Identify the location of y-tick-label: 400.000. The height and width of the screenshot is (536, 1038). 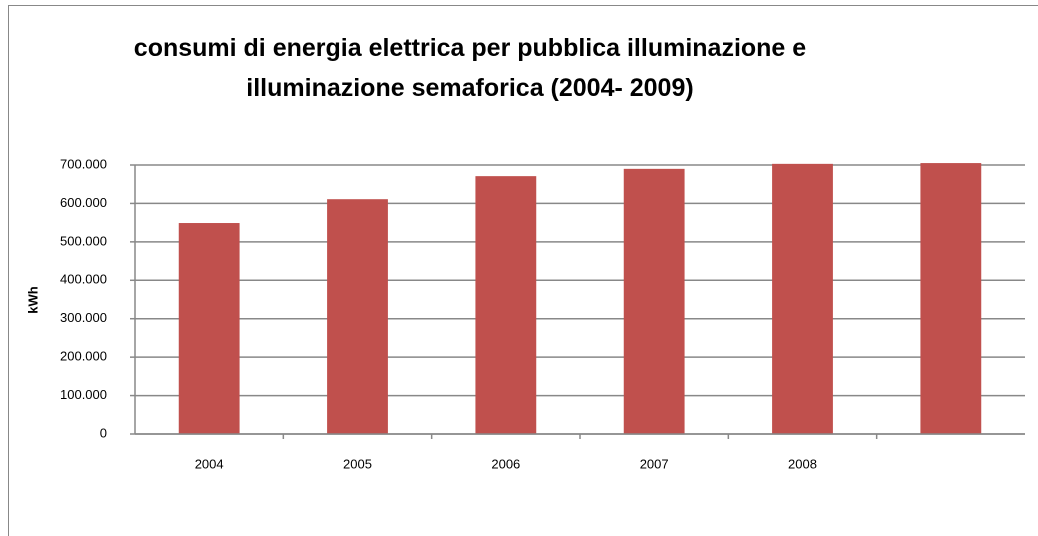
(83, 279).